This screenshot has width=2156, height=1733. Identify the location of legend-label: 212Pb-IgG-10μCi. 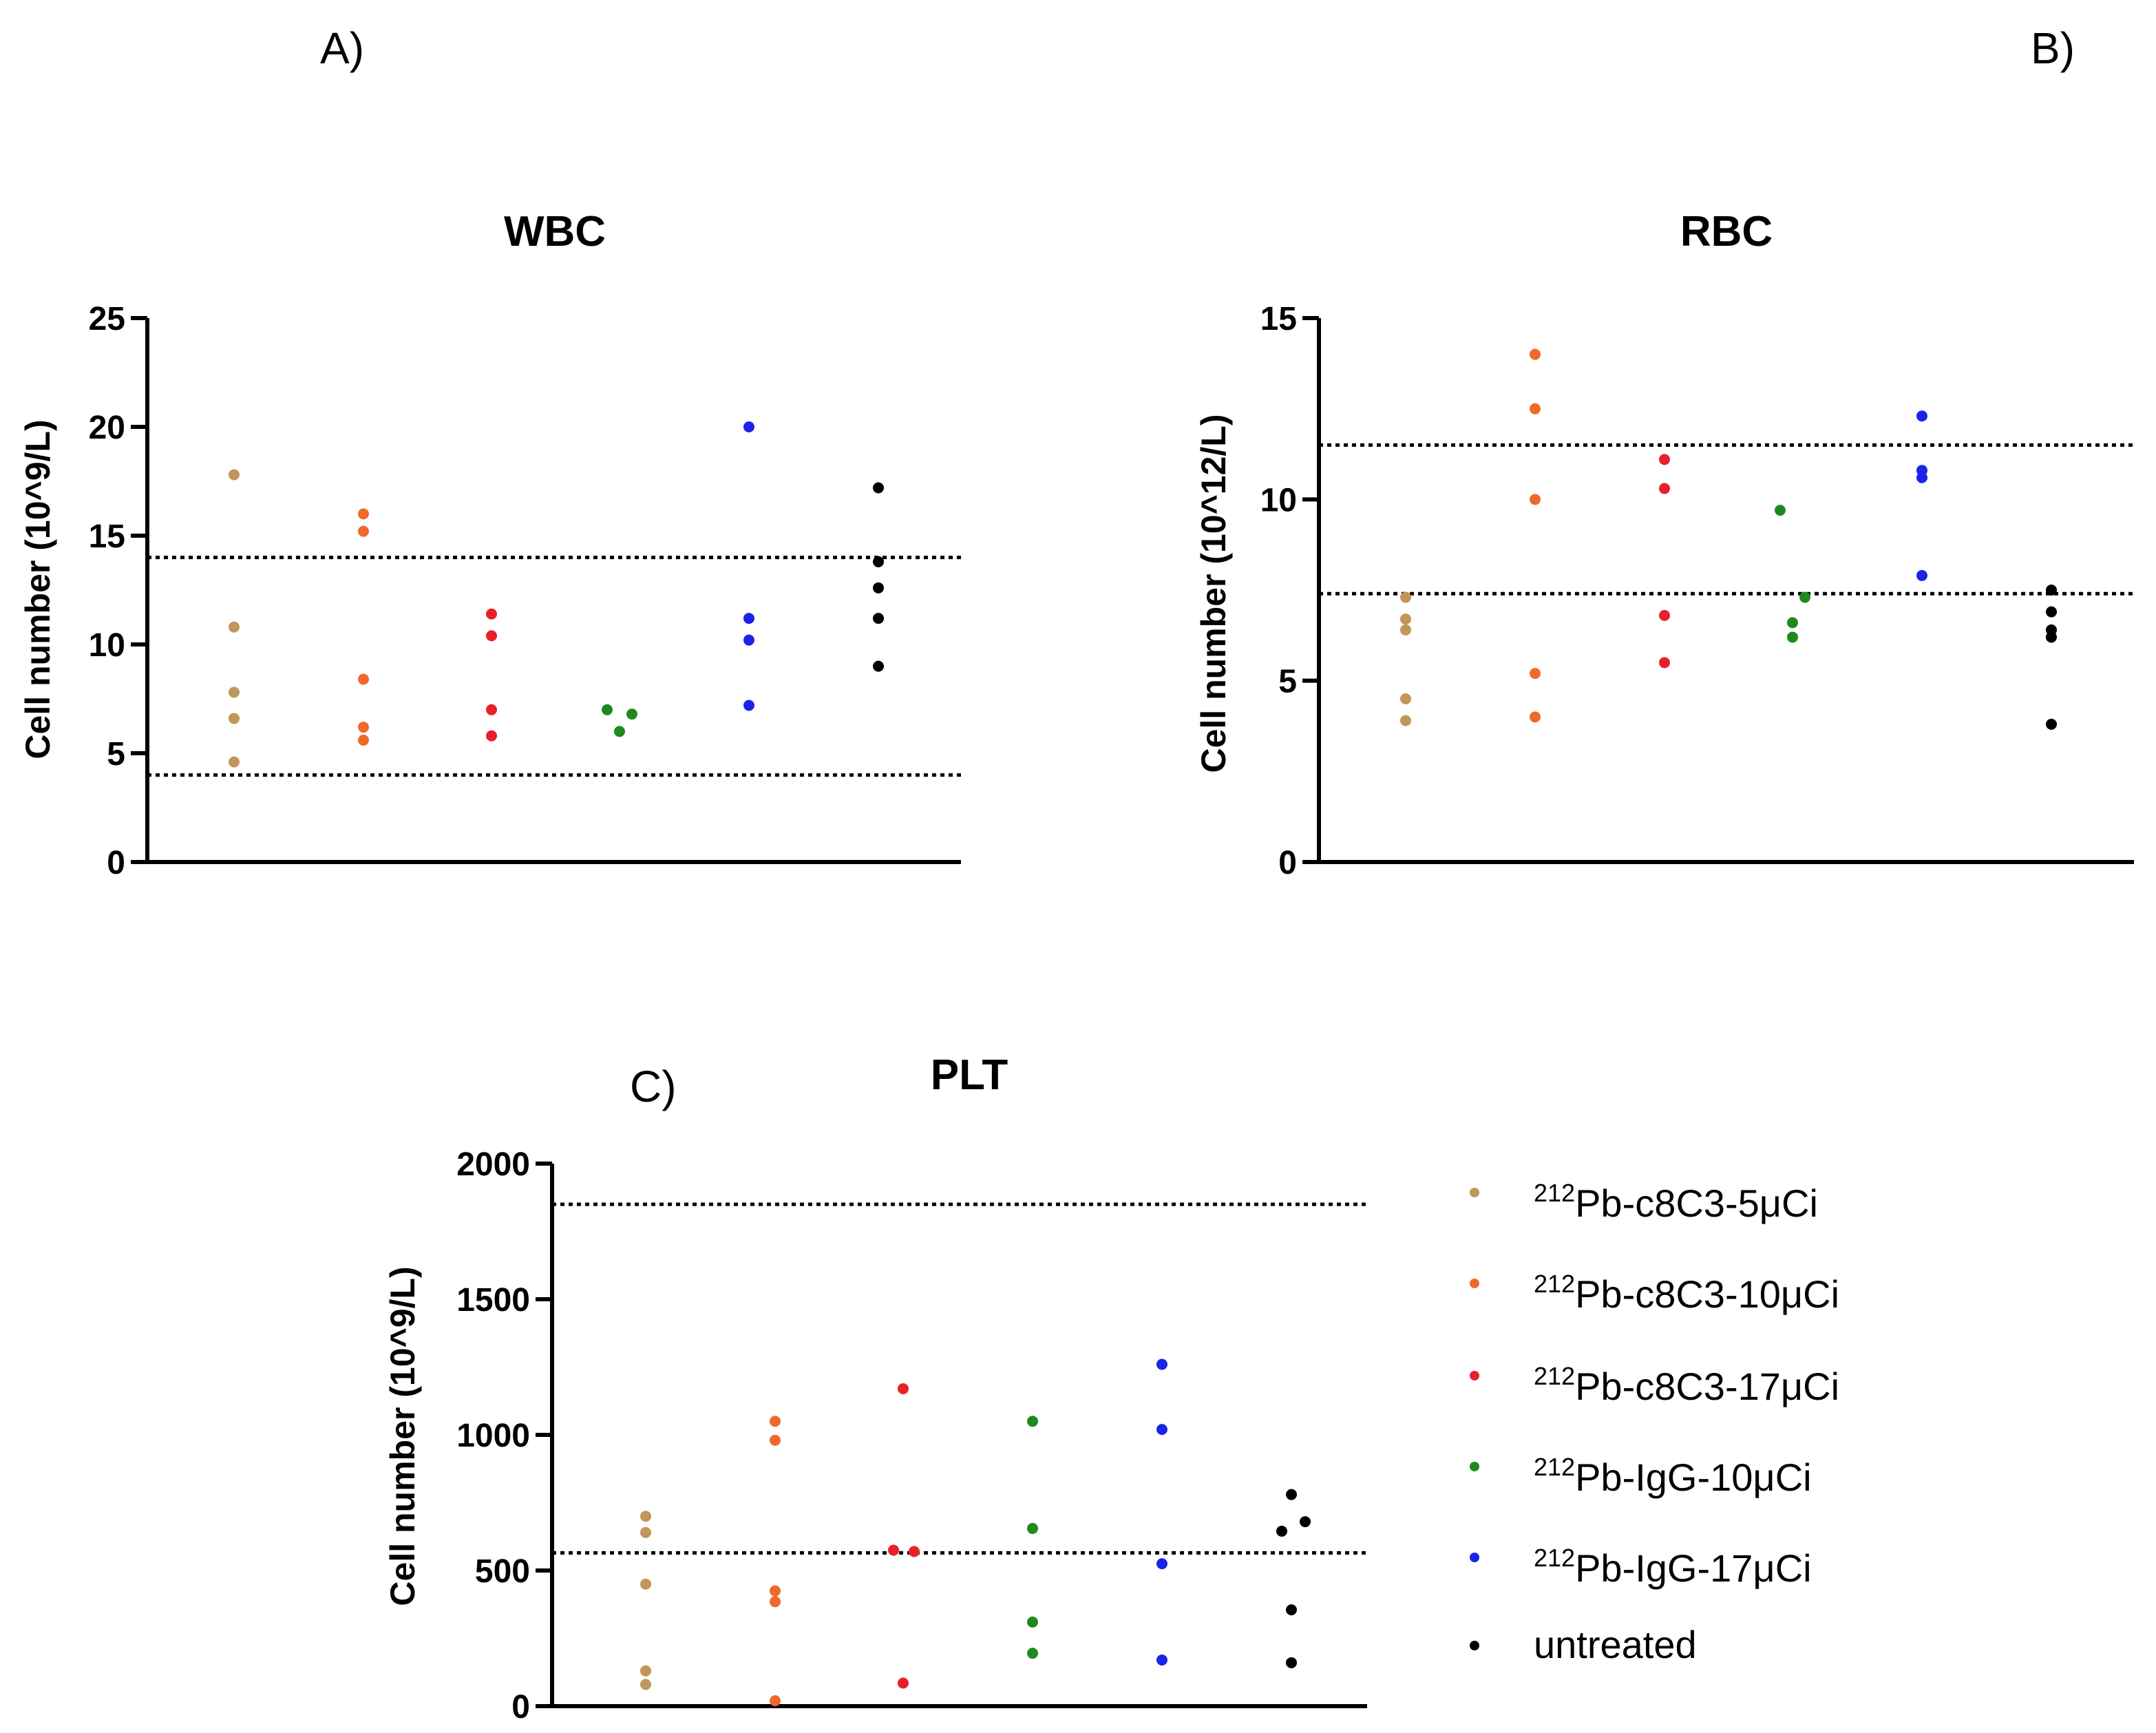
(1673, 1476).